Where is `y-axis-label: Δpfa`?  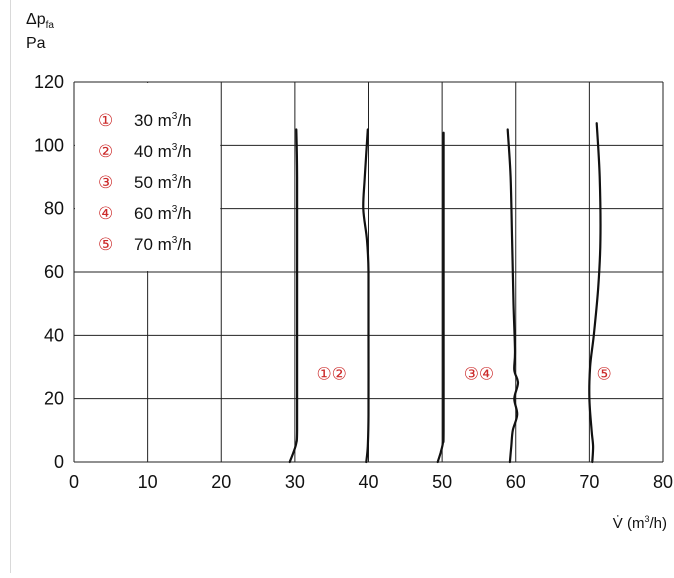 y-axis-label: Δpfa is located at coordinates (40, 21).